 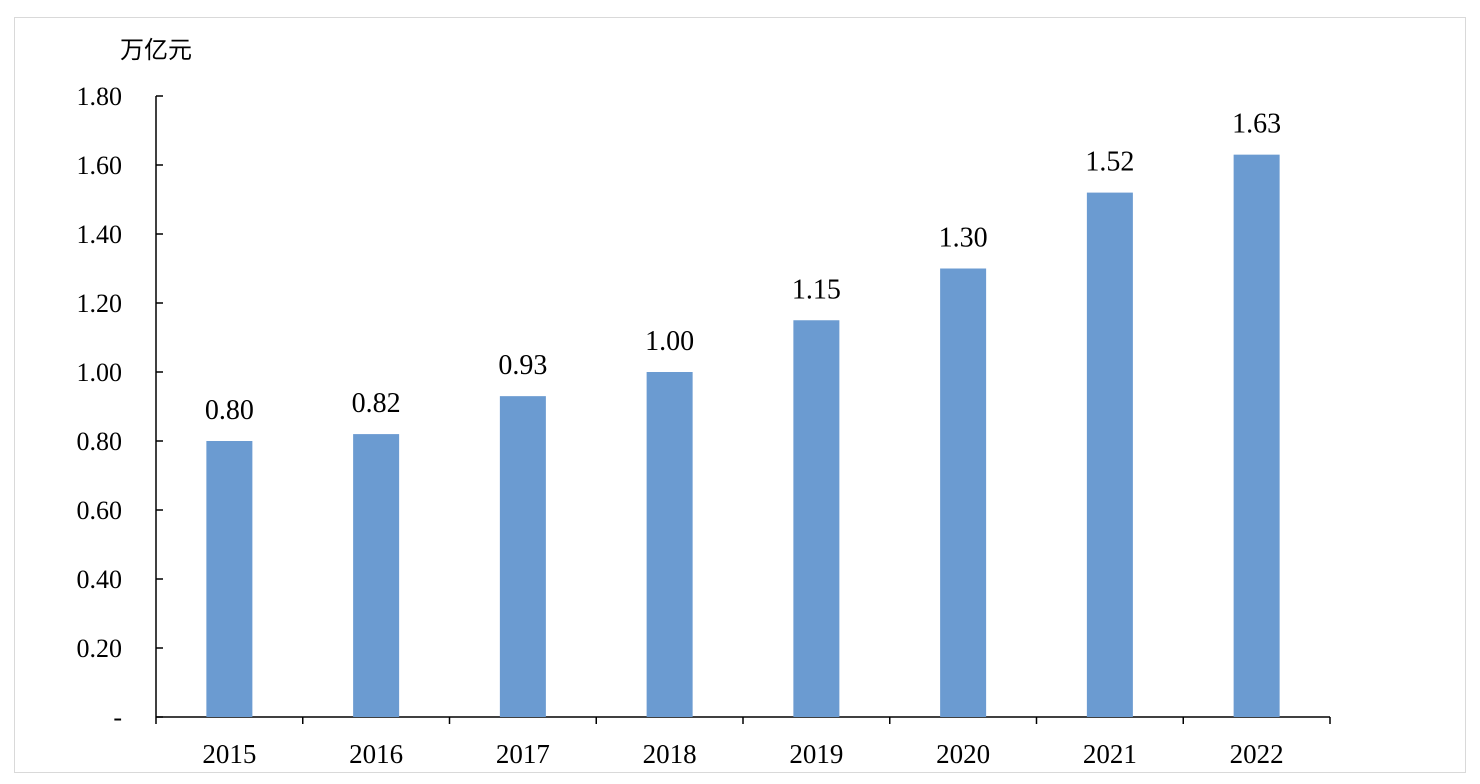 What do you see at coordinates (117, 717) in the screenshot?
I see `y-tick-label: -` at bounding box center [117, 717].